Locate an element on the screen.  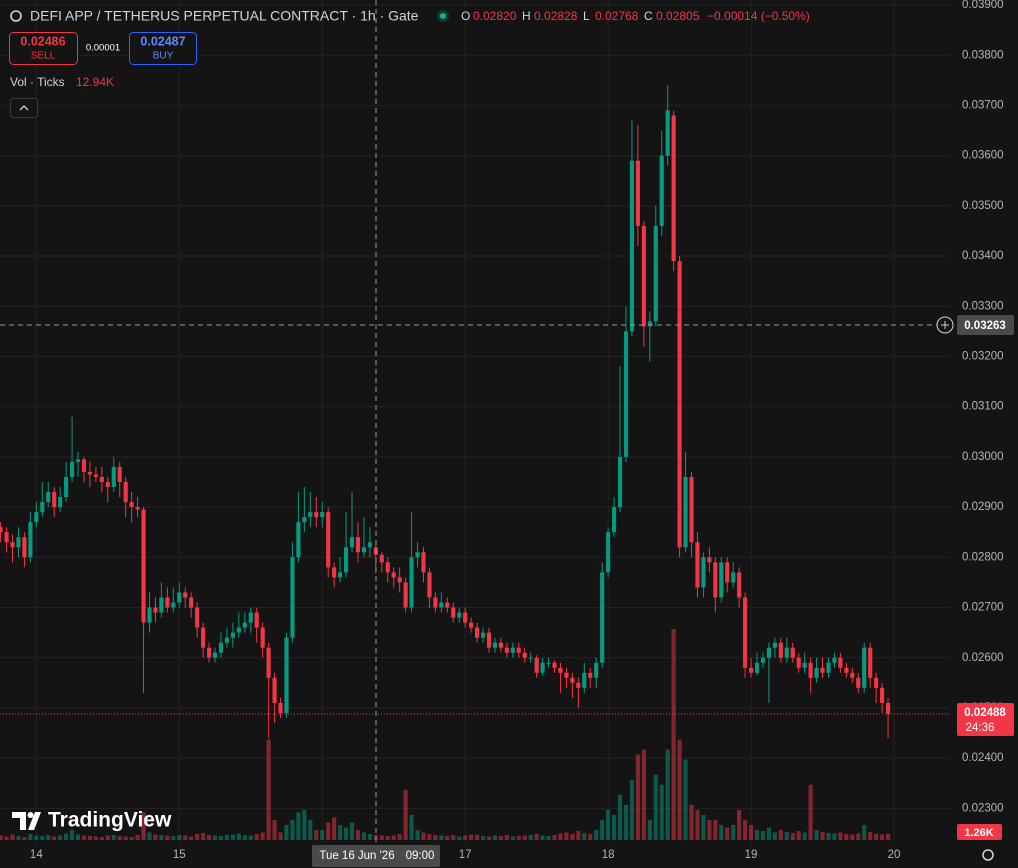
sell-price: 0.02486 is located at coordinates (42, 41).